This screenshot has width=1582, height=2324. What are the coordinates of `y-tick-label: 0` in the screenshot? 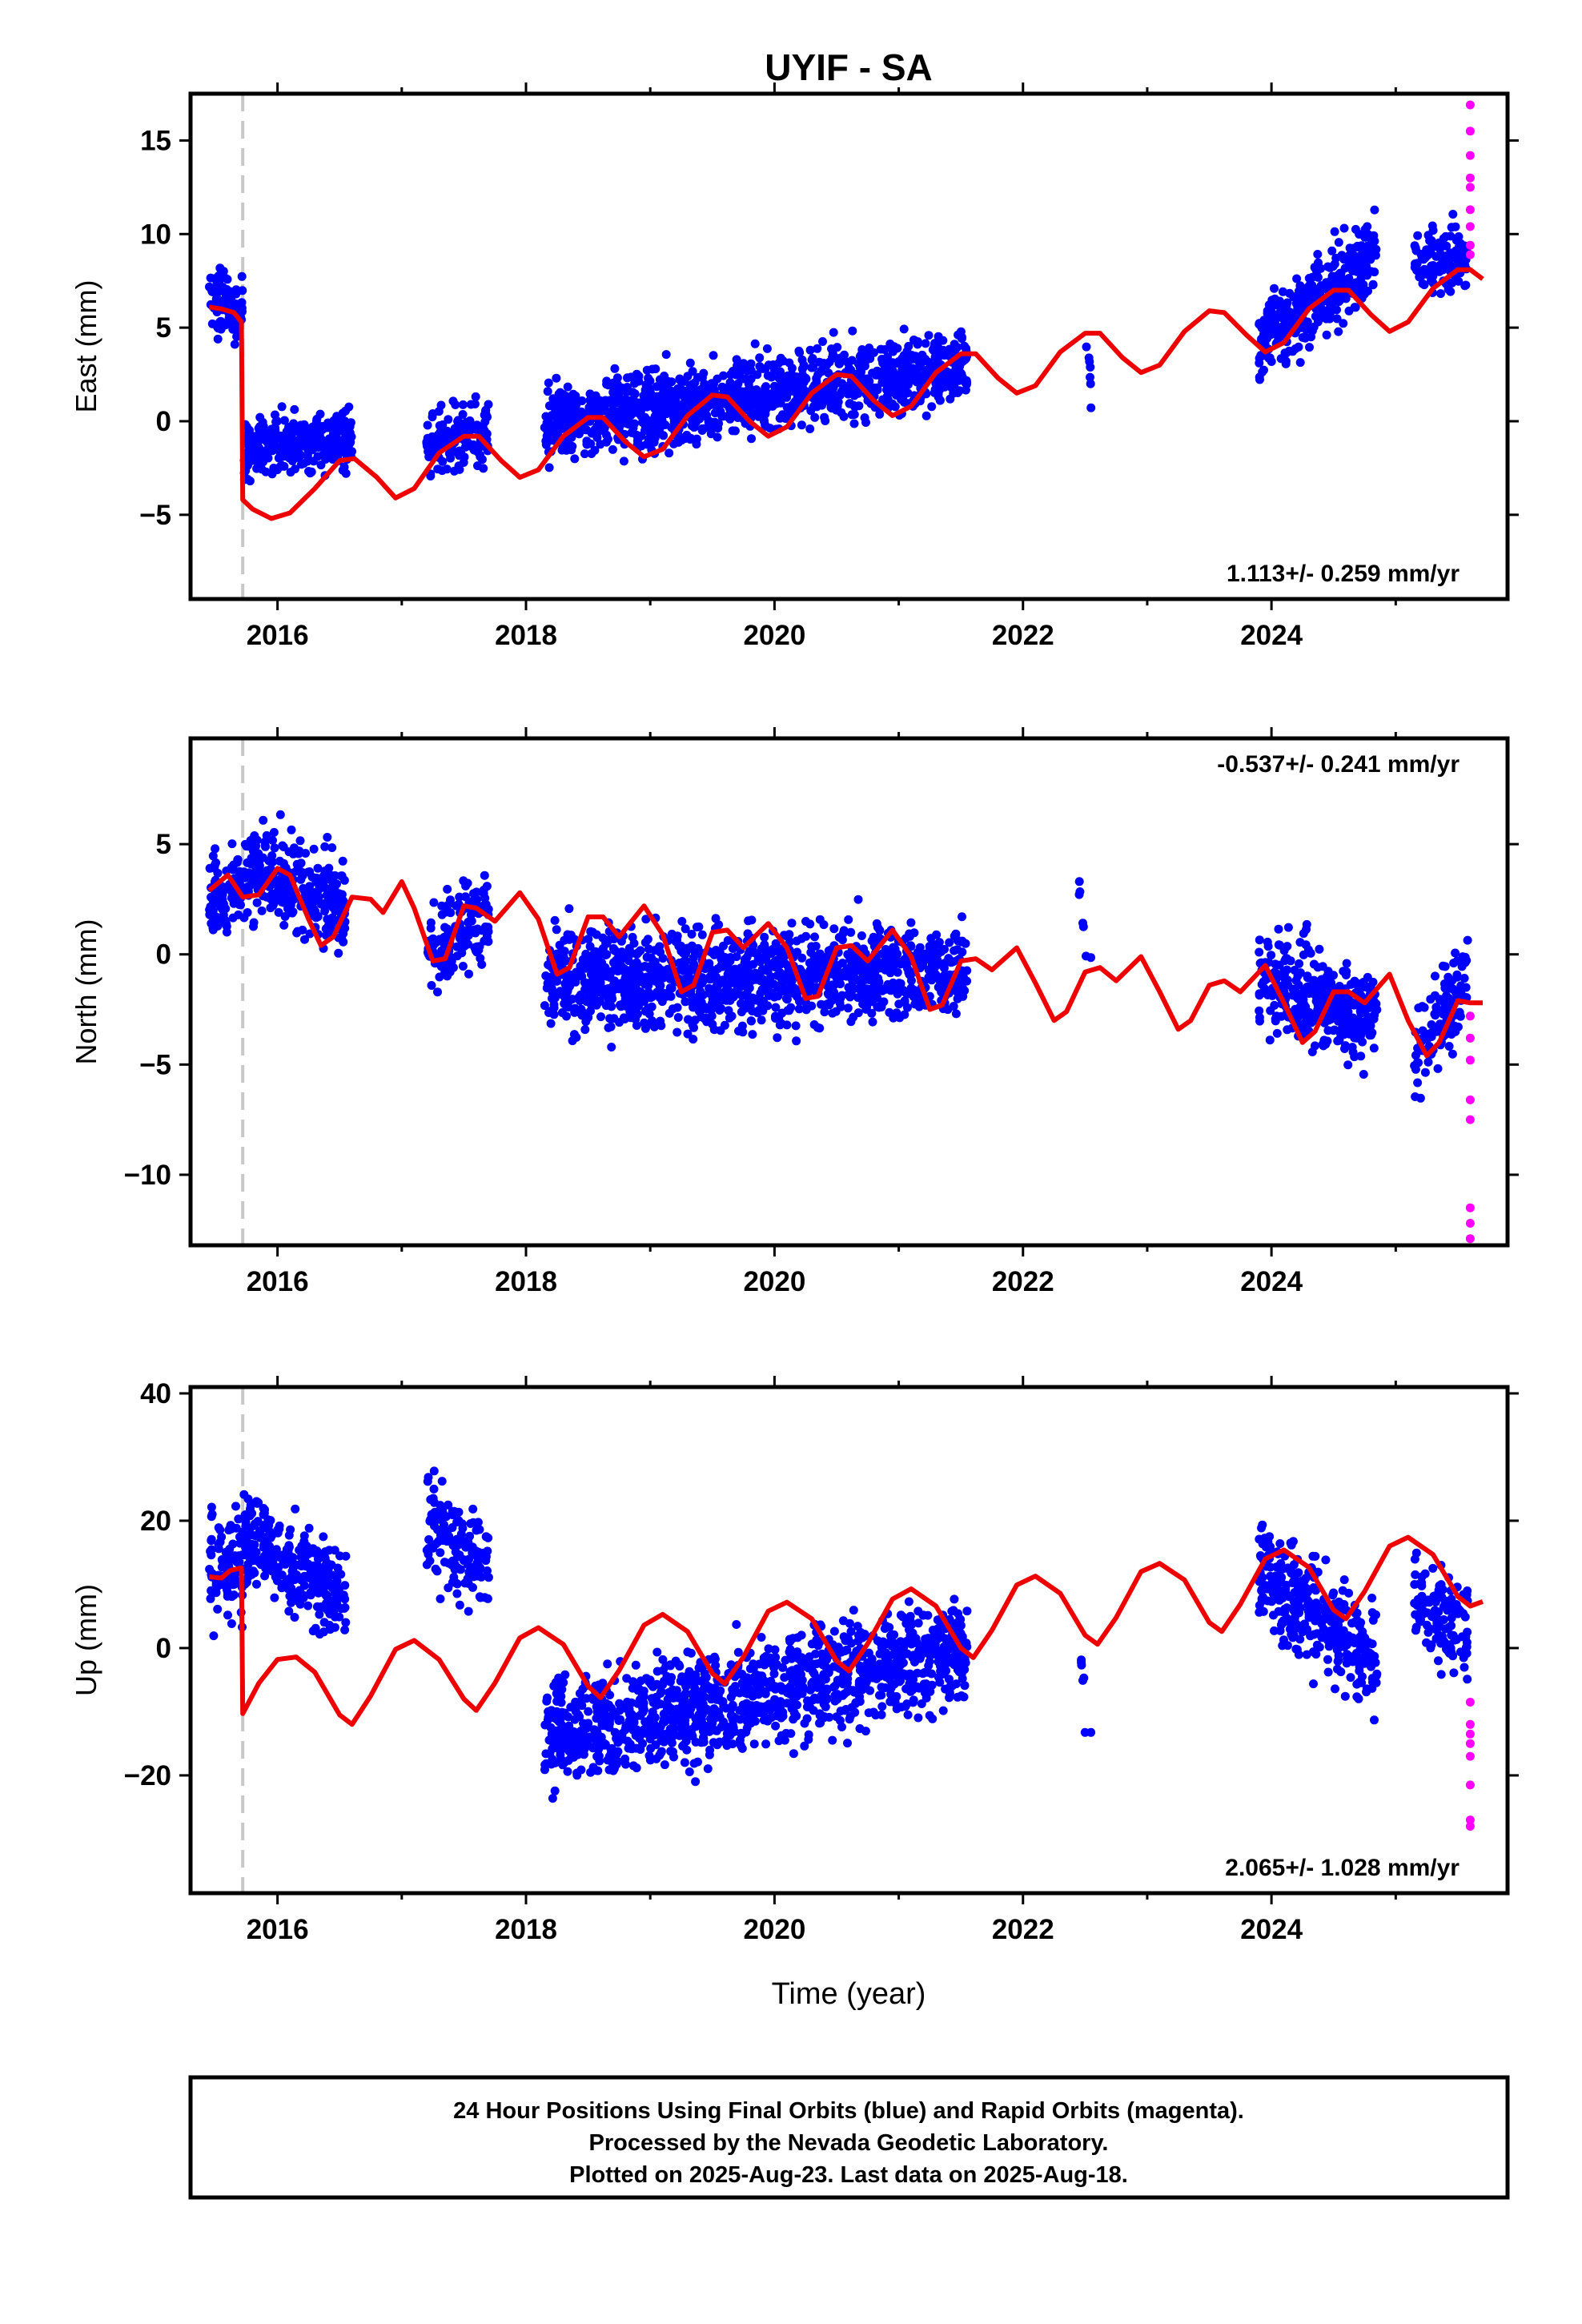 It's located at (164, 955).